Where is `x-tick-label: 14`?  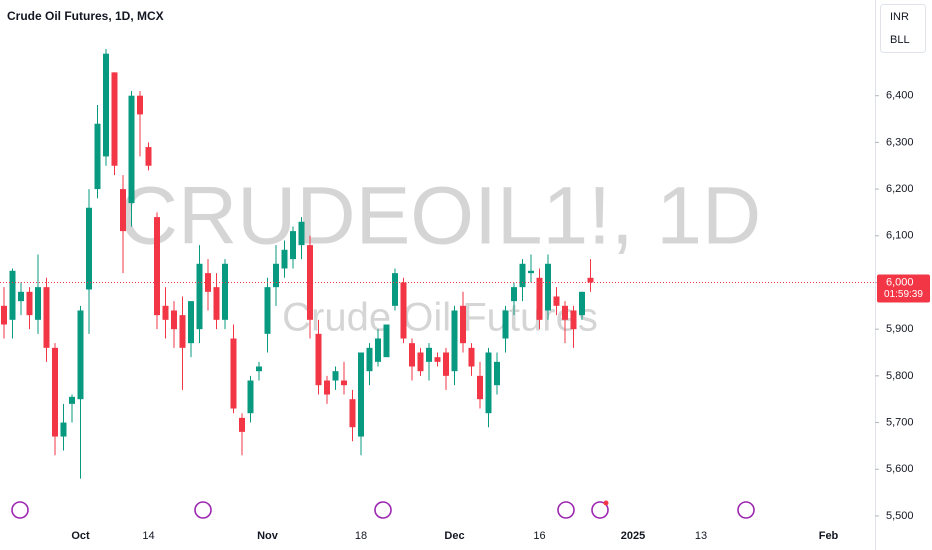
x-tick-label: 14 is located at coordinates (148, 536).